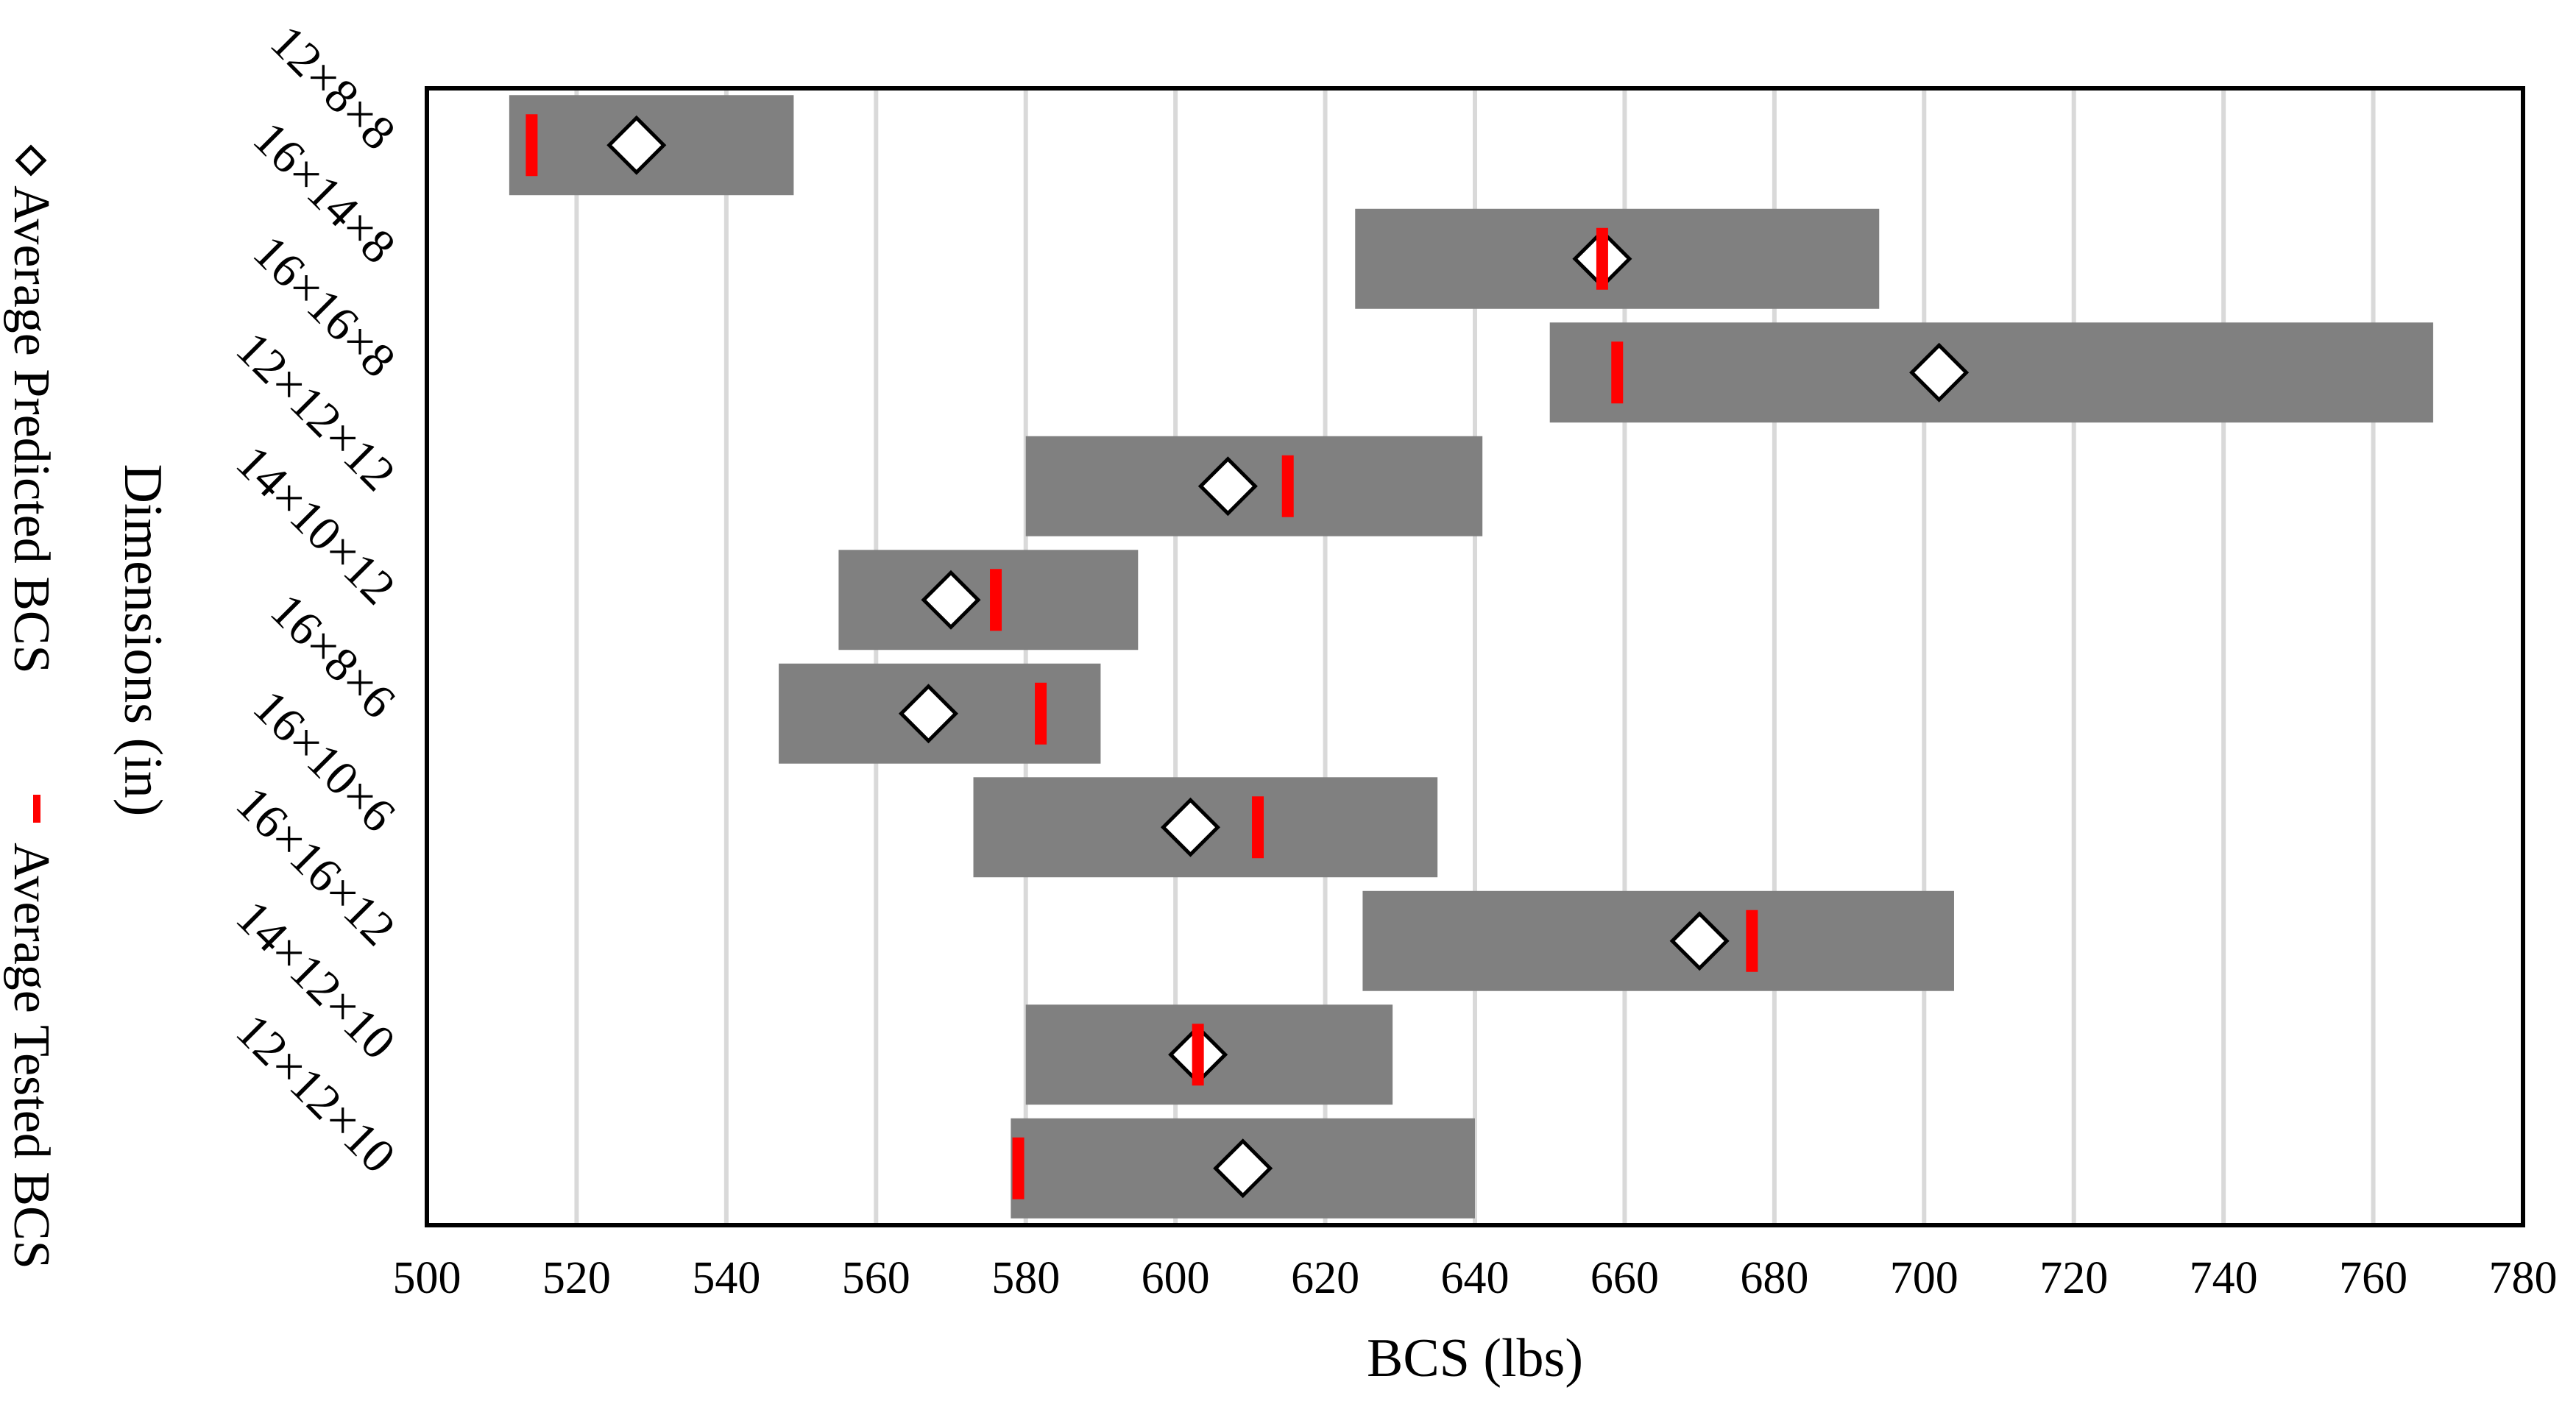  I want to click on x-tick-label: 620, so click(1325, 1278).